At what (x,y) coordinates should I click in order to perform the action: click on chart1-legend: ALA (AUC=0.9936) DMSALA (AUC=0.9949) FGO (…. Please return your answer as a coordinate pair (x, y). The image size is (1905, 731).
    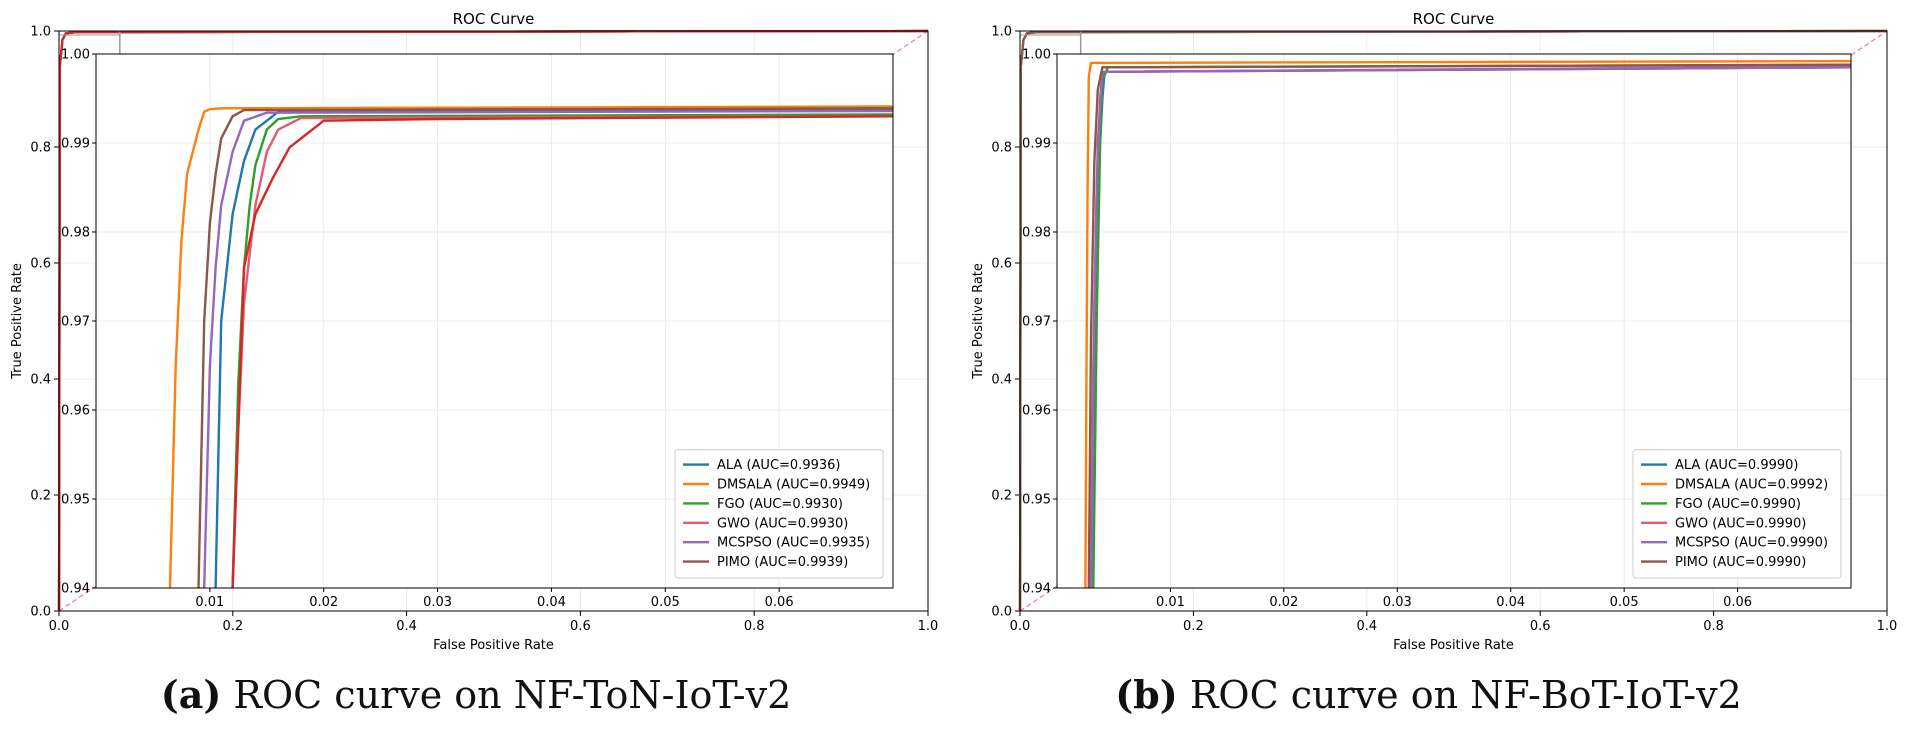
    Looking at the image, I should click on (779, 514).